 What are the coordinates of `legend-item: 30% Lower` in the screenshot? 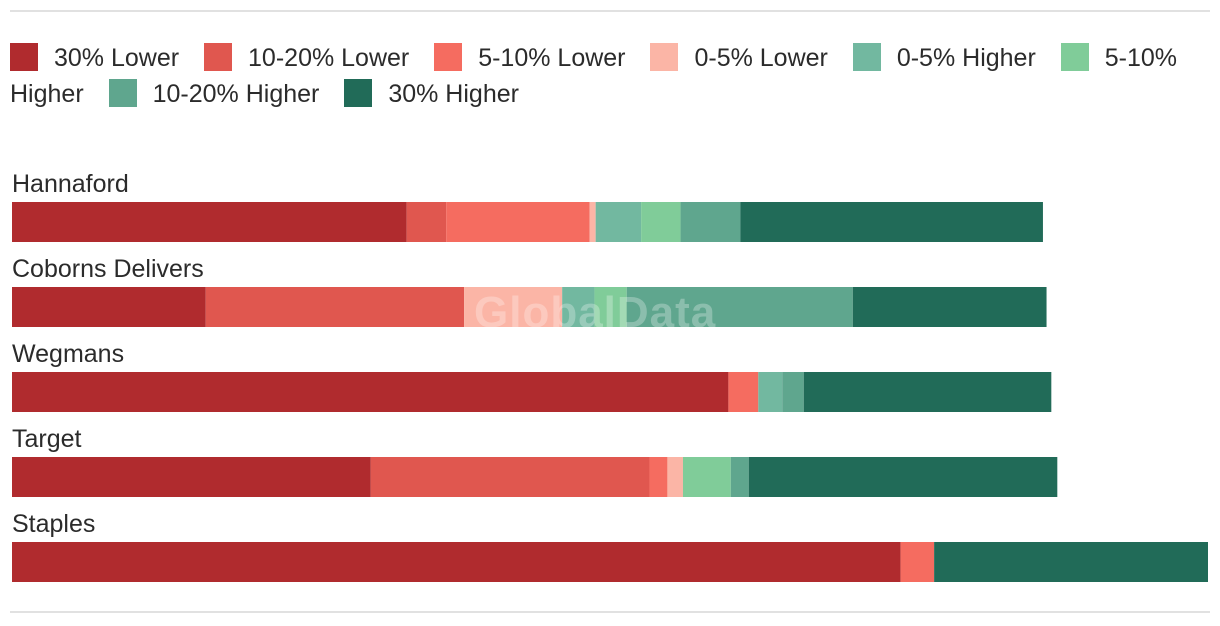 It's located at (95, 57).